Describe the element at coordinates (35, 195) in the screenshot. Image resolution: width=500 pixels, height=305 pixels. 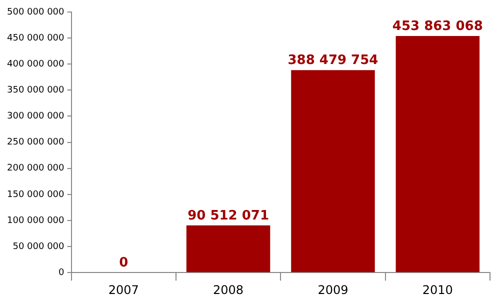
I see `y-tick-label: 150 000 000` at that location.